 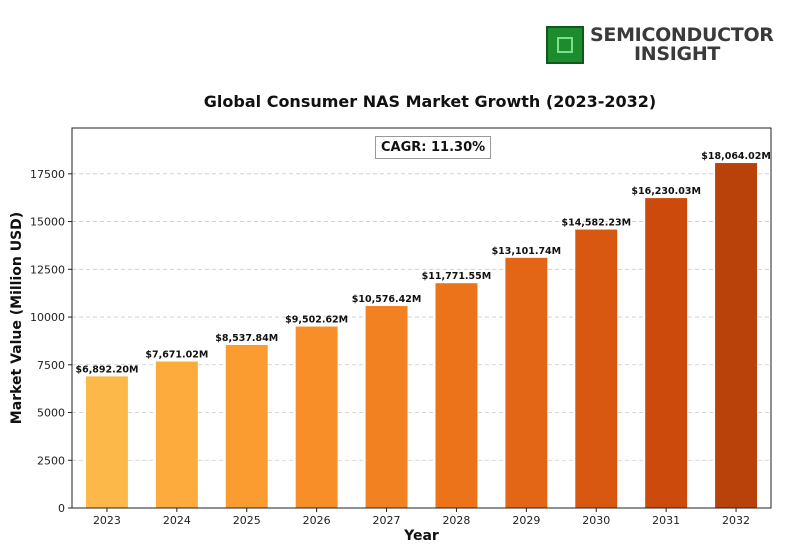 What do you see at coordinates (107, 520) in the screenshot?
I see `x-tick-label: 2023` at bounding box center [107, 520].